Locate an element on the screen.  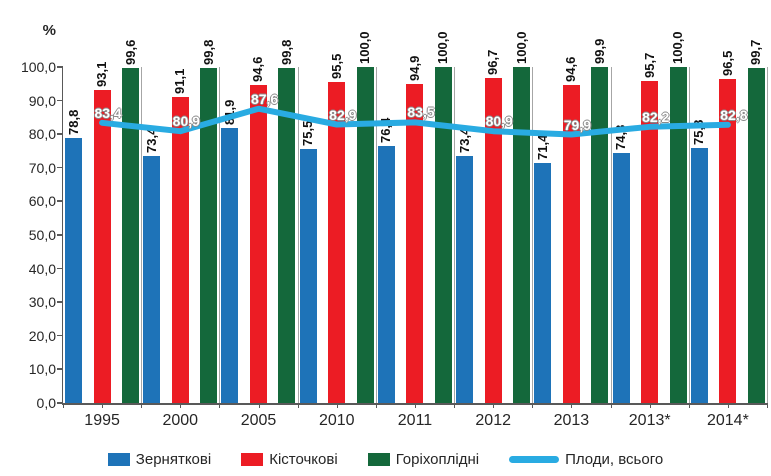
y-tick-label: 0,0 is located at coordinates (46, 403).